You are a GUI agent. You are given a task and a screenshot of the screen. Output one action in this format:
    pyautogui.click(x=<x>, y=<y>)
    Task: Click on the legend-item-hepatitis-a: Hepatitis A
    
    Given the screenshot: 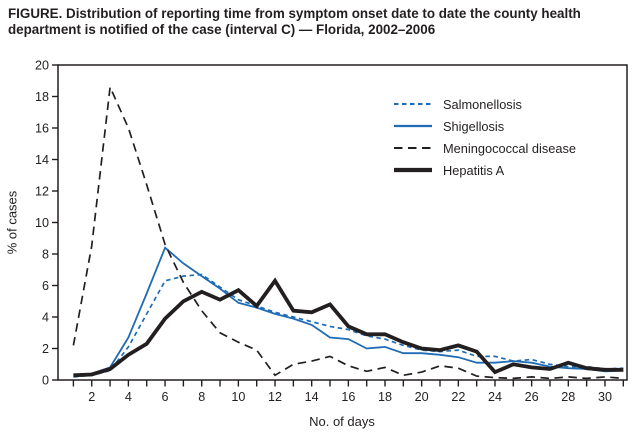 What is the action you would take?
    pyautogui.click(x=484, y=170)
    